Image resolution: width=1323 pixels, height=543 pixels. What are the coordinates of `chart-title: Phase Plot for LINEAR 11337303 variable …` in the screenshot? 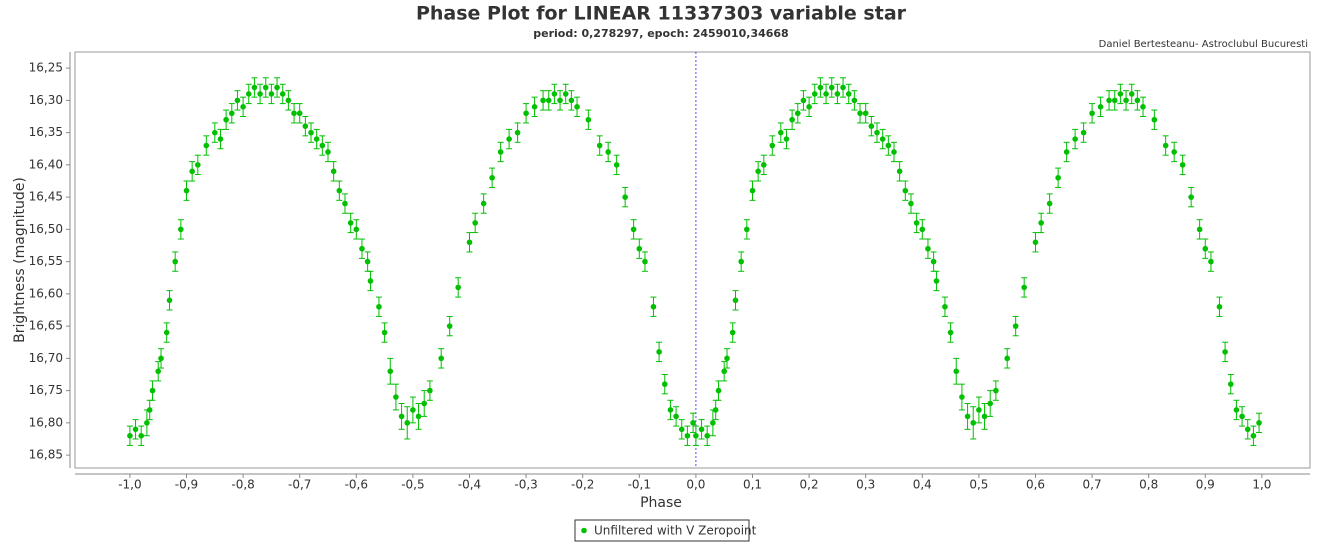 It's located at (661, 14).